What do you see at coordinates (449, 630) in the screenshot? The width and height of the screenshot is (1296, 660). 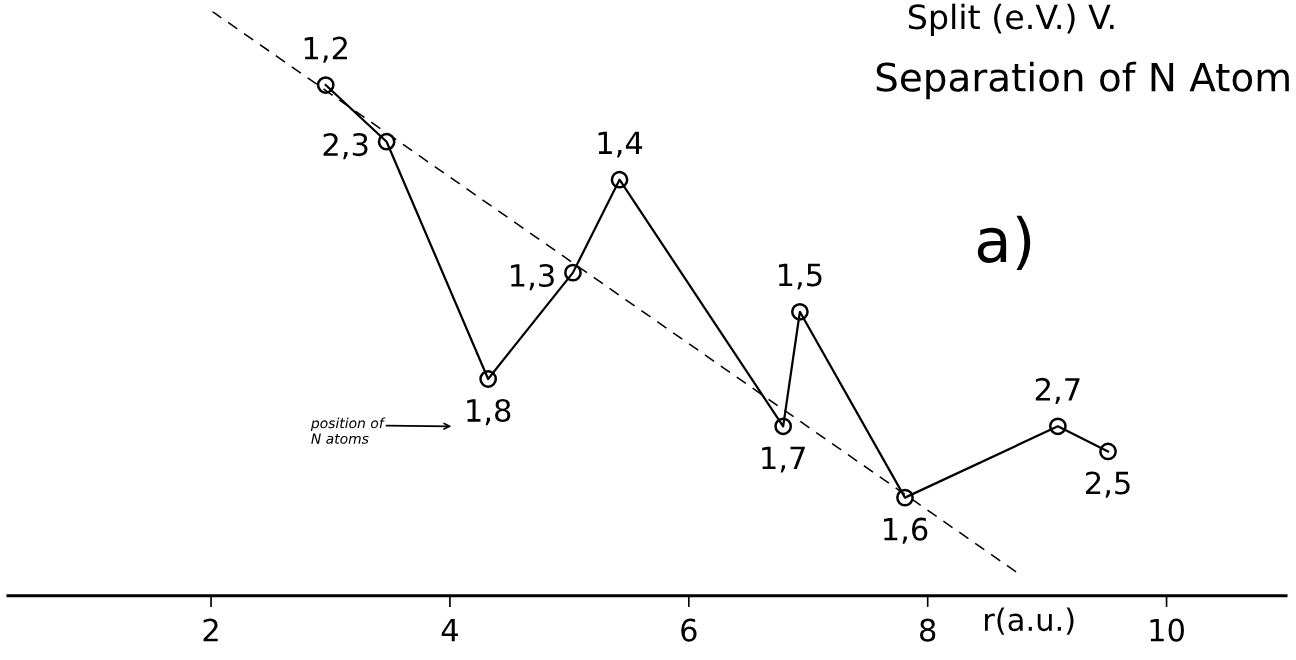 I see `x-tick-label: 4` at bounding box center [449, 630].